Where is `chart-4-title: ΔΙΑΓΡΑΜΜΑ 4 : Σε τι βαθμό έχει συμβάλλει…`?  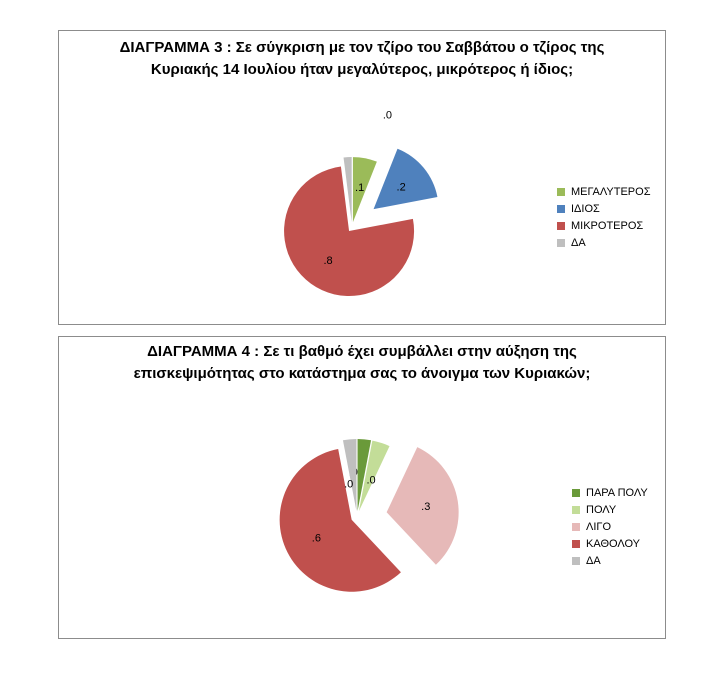 chart-4-title: ΔΙΑΓΡΑΜΜΑ 4 : Σε τι βαθμό έχει συμβάλλει… is located at coordinates (362, 362).